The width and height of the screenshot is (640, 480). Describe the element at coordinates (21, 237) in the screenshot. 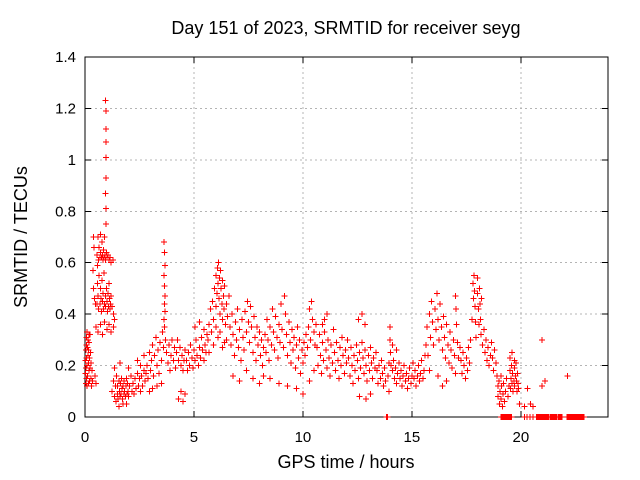

I see `y-axis-label: SRMTID / TECUs` at that location.